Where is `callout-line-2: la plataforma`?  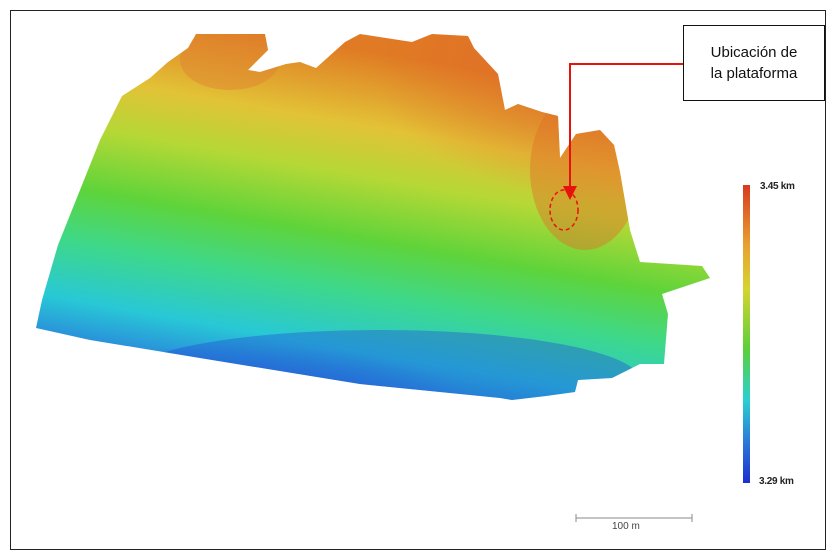 callout-line-2: la plataforma is located at coordinates (754, 73).